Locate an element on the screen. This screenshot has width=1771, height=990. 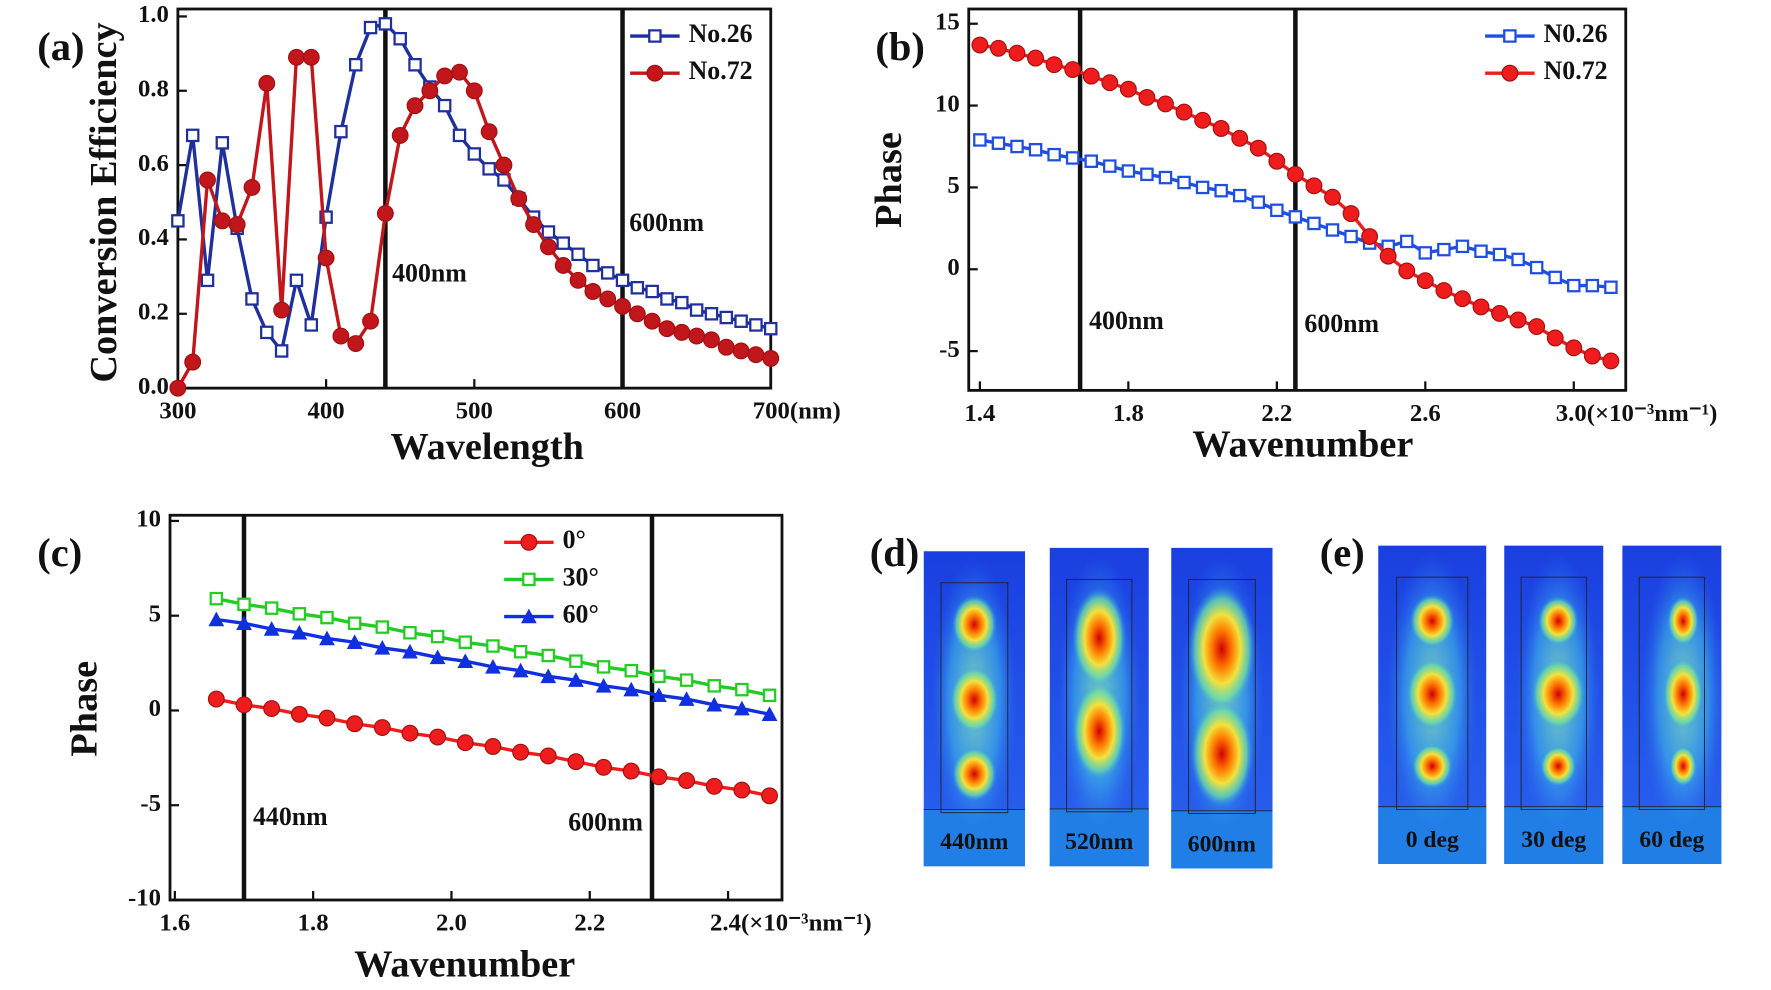
caption: 520nm is located at coordinates (1099, 842).